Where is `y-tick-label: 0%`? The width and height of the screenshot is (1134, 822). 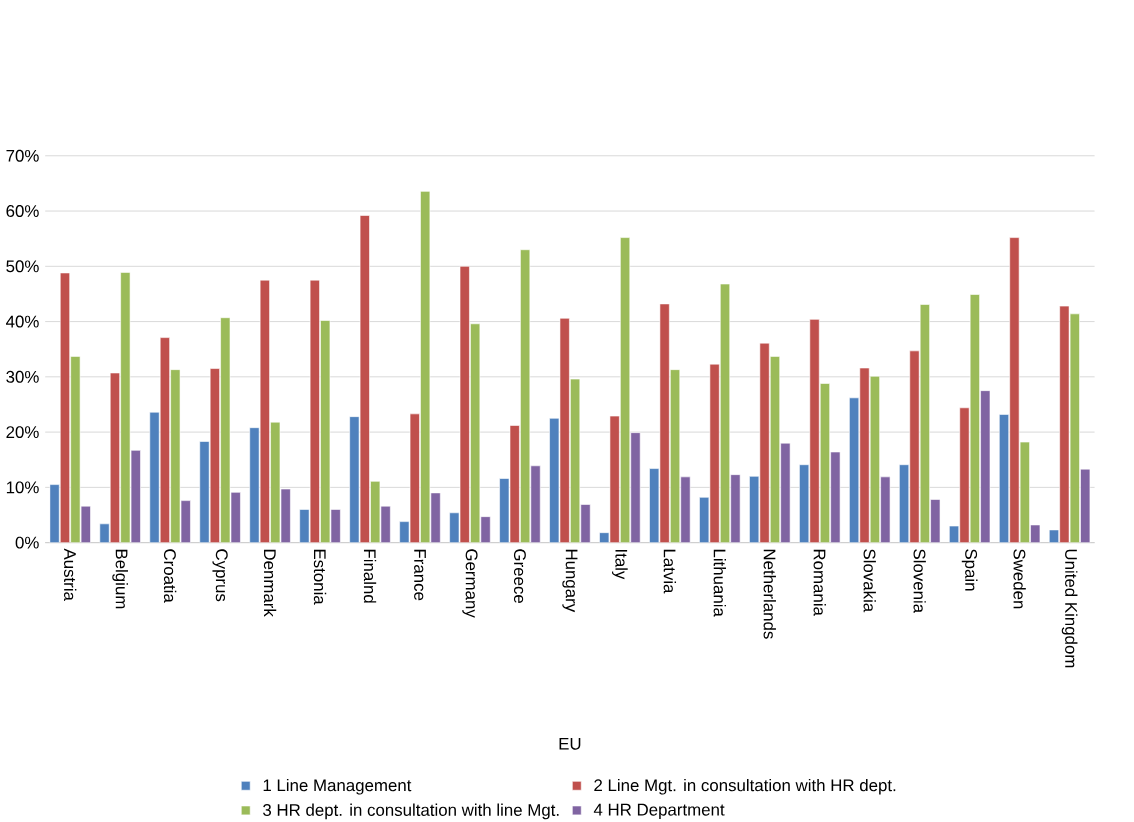
y-tick-label: 0% is located at coordinates (27, 542).